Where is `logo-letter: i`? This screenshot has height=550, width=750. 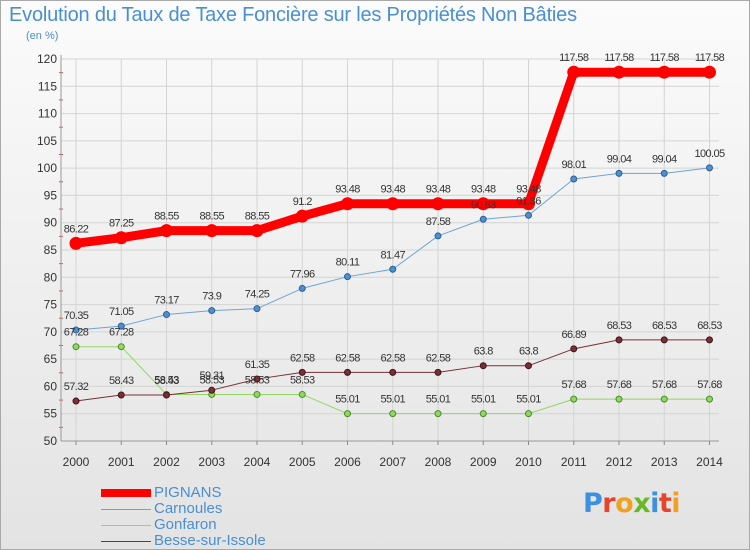
logo-letter: i is located at coordinates (654, 503).